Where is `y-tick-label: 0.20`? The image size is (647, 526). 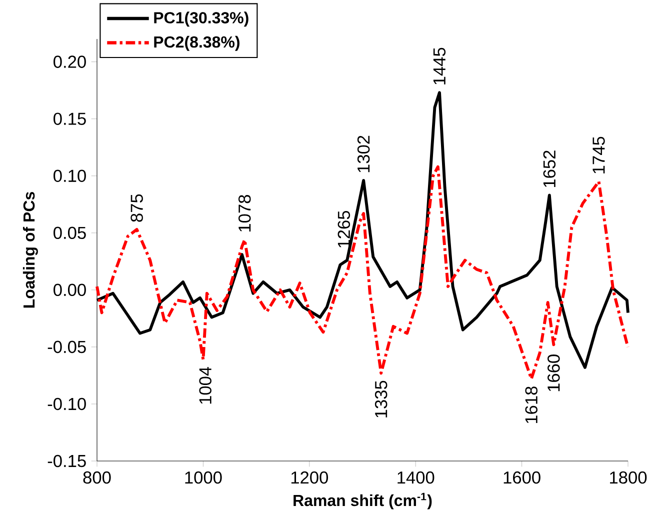 y-tick-label: 0.20 is located at coordinates (70, 62).